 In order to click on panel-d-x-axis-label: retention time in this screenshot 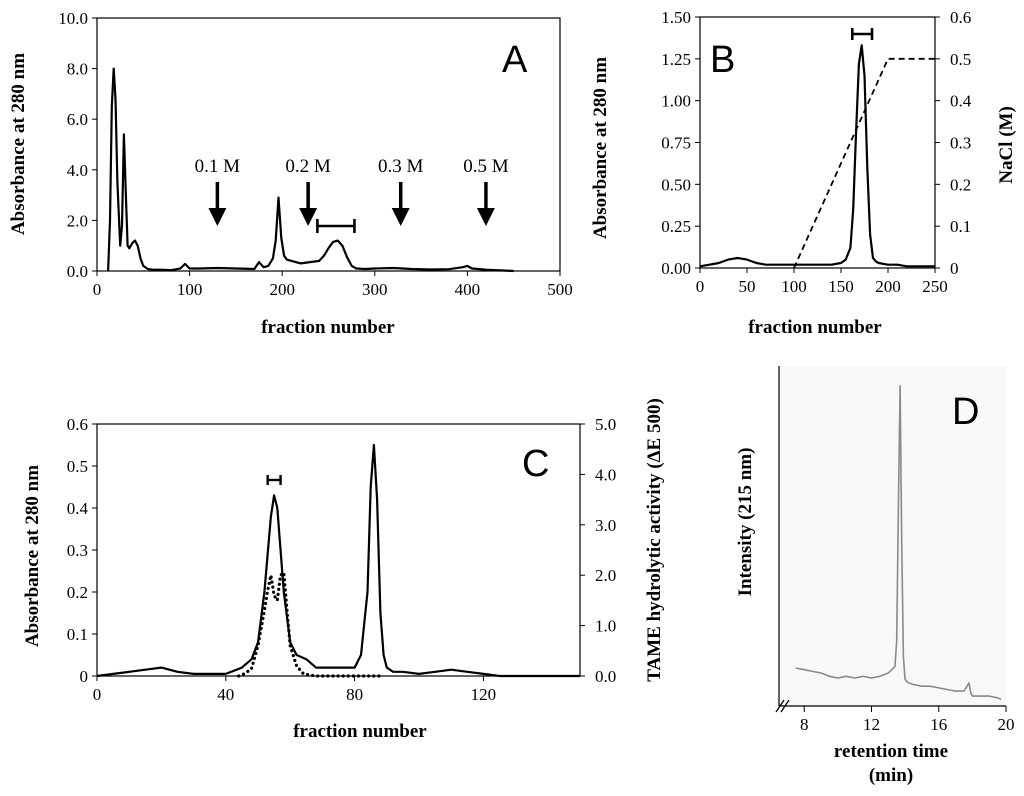, I will do `click(891, 751)`.